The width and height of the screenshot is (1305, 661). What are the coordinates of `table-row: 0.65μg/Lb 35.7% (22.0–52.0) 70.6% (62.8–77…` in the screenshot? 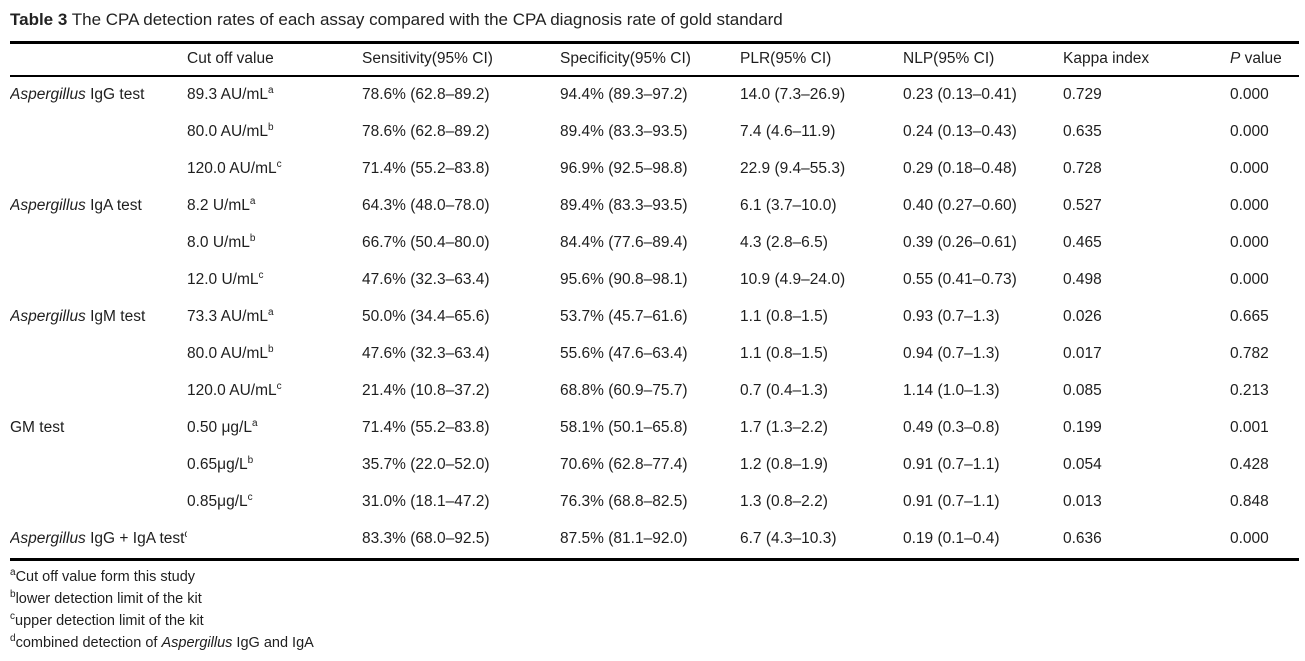 It's located at (654, 465).